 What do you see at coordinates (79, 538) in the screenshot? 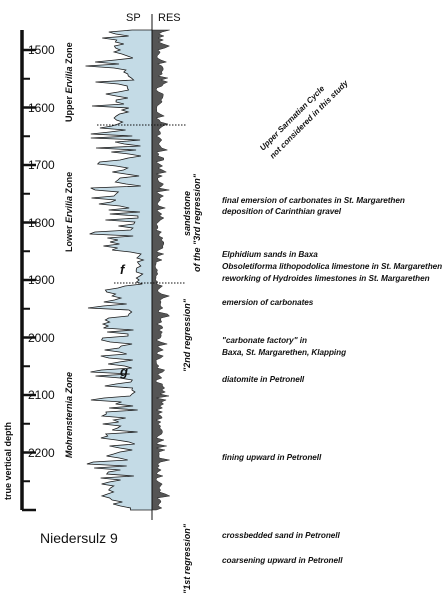
I see `well-name: Niedersulz 9` at bounding box center [79, 538].